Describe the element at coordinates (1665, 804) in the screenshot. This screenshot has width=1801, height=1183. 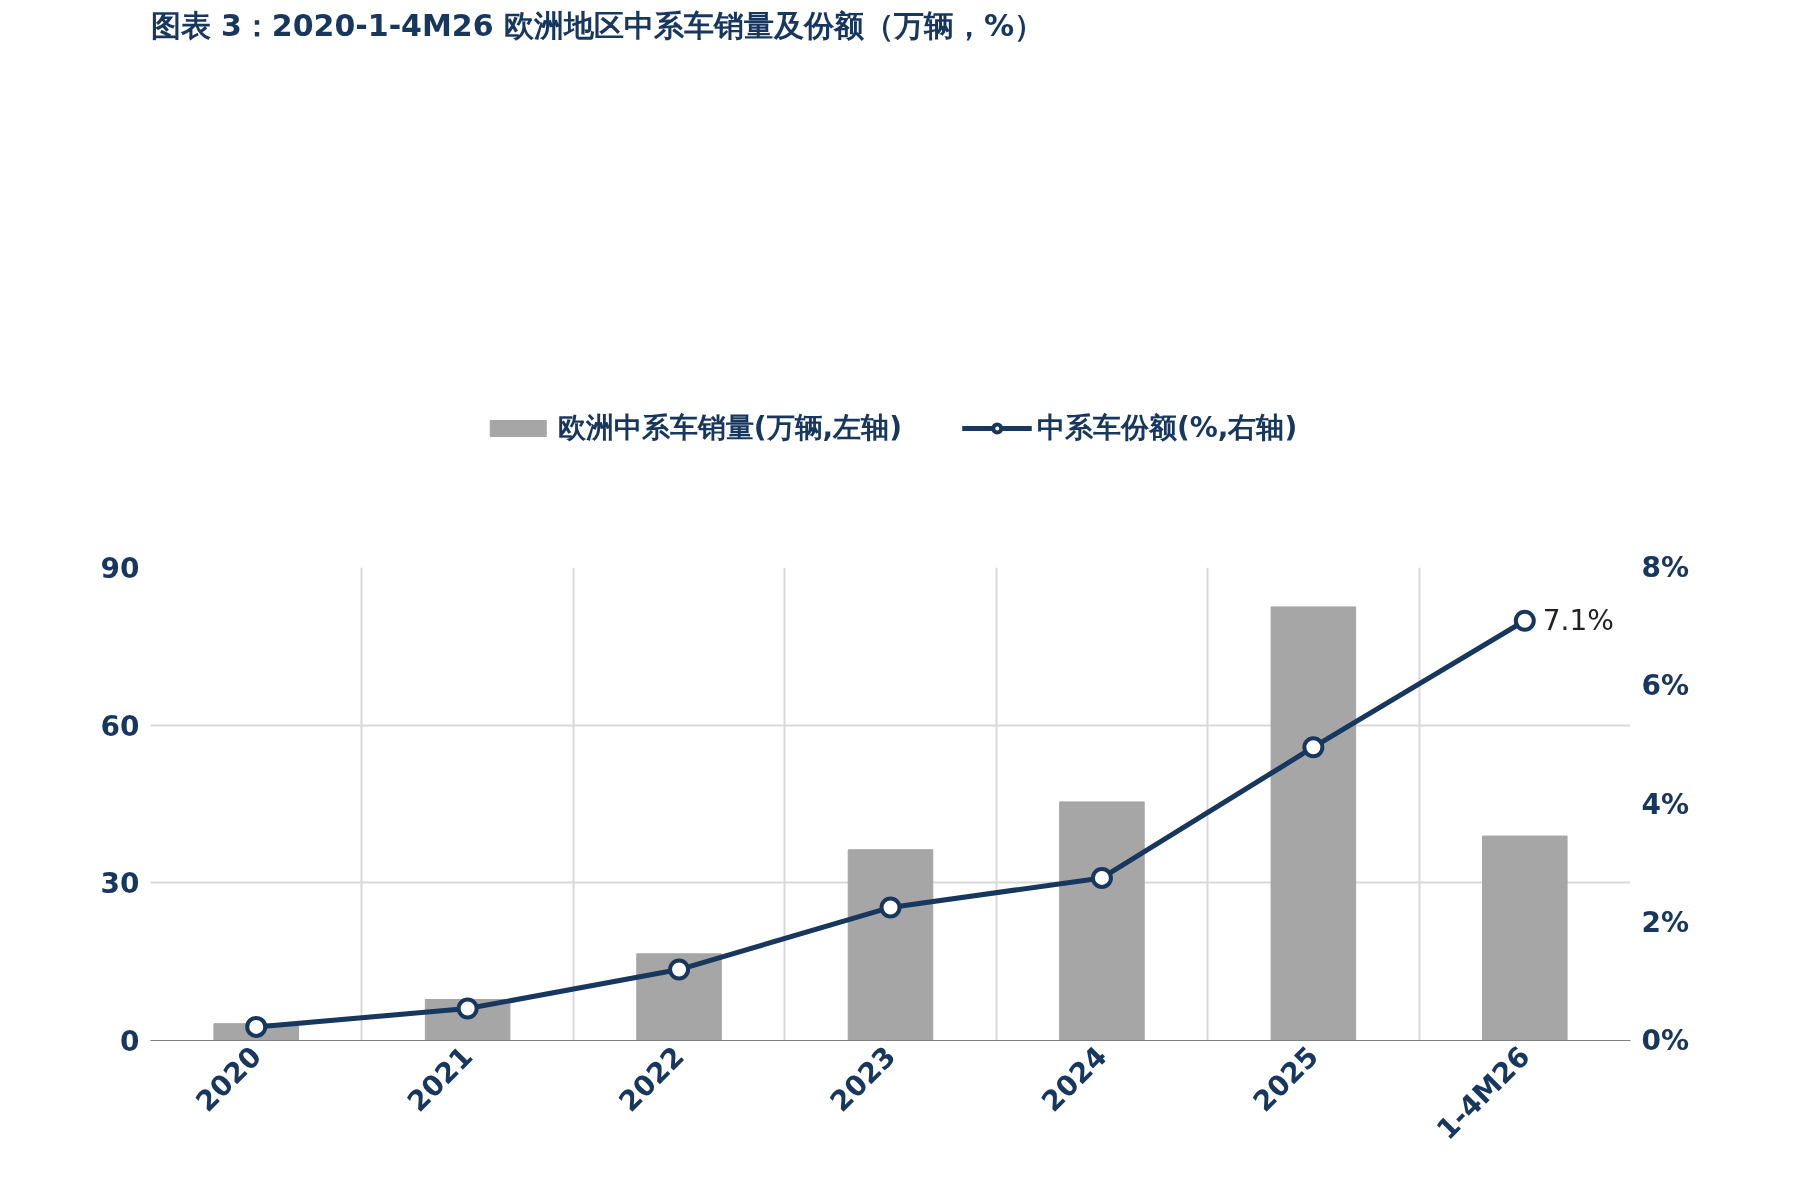
I see `y2-tick-label: 4%` at that location.